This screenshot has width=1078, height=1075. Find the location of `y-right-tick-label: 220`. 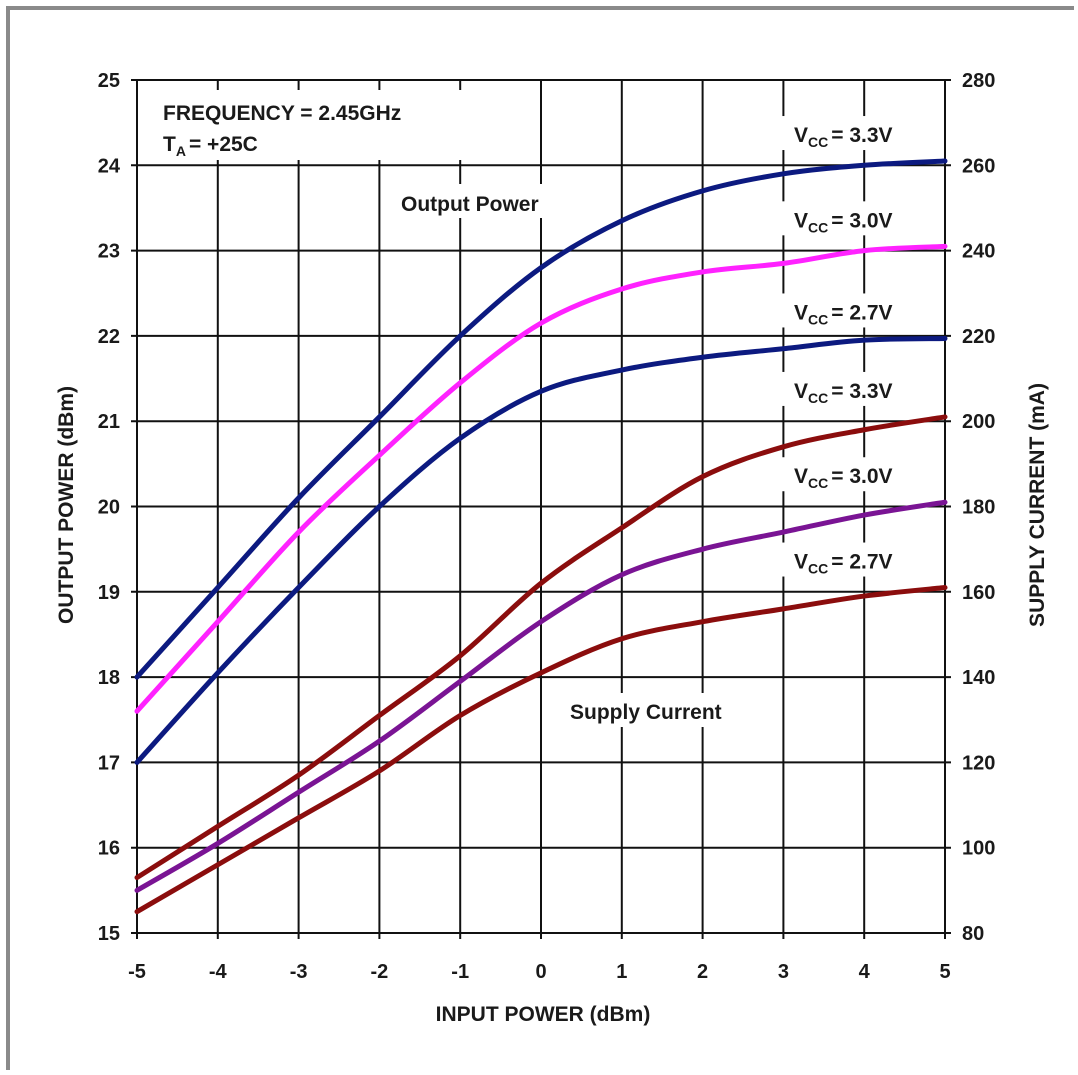

y-right-tick-label: 220 is located at coordinates (978, 337).